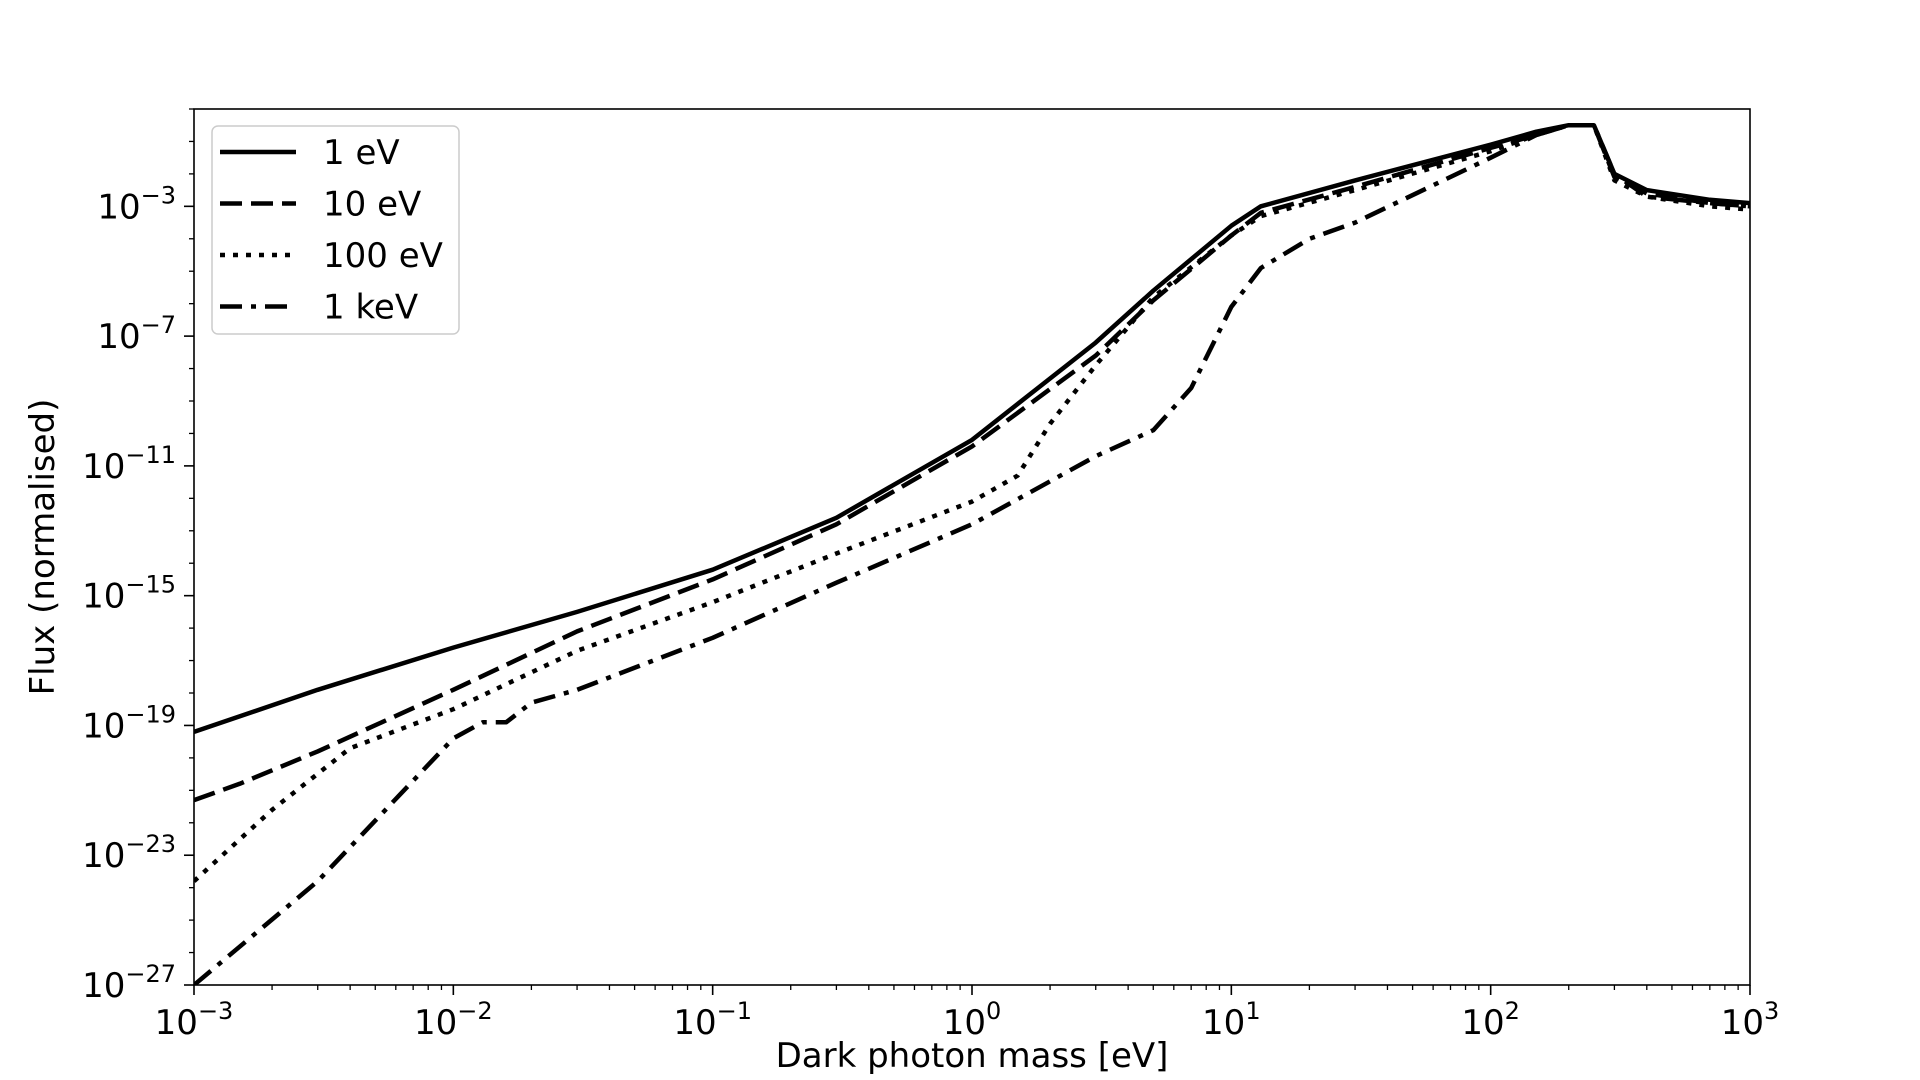  What do you see at coordinates (1512, 1011) in the screenshot?
I see `x-tick-label-exponent: 2` at bounding box center [1512, 1011].